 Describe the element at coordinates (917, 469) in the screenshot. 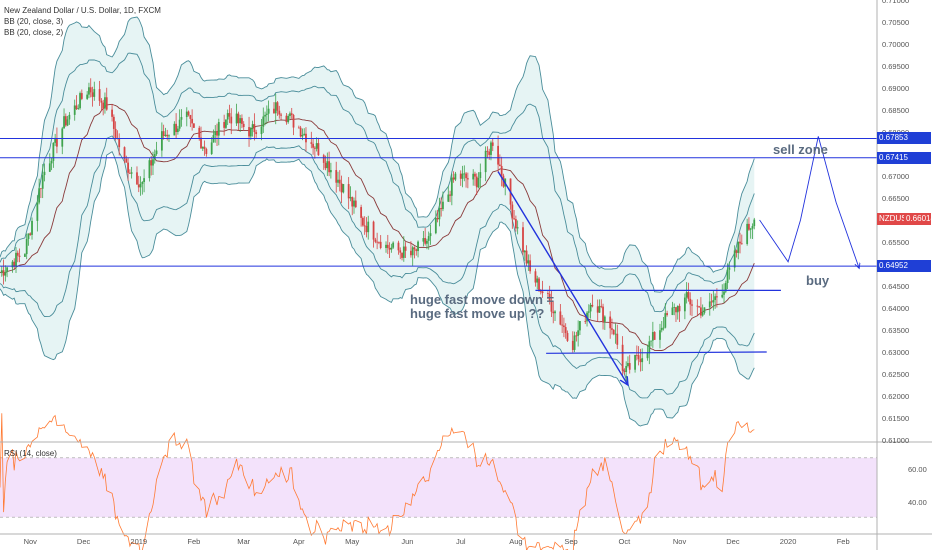

I see `rsi-tick-60: 60.00` at that location.